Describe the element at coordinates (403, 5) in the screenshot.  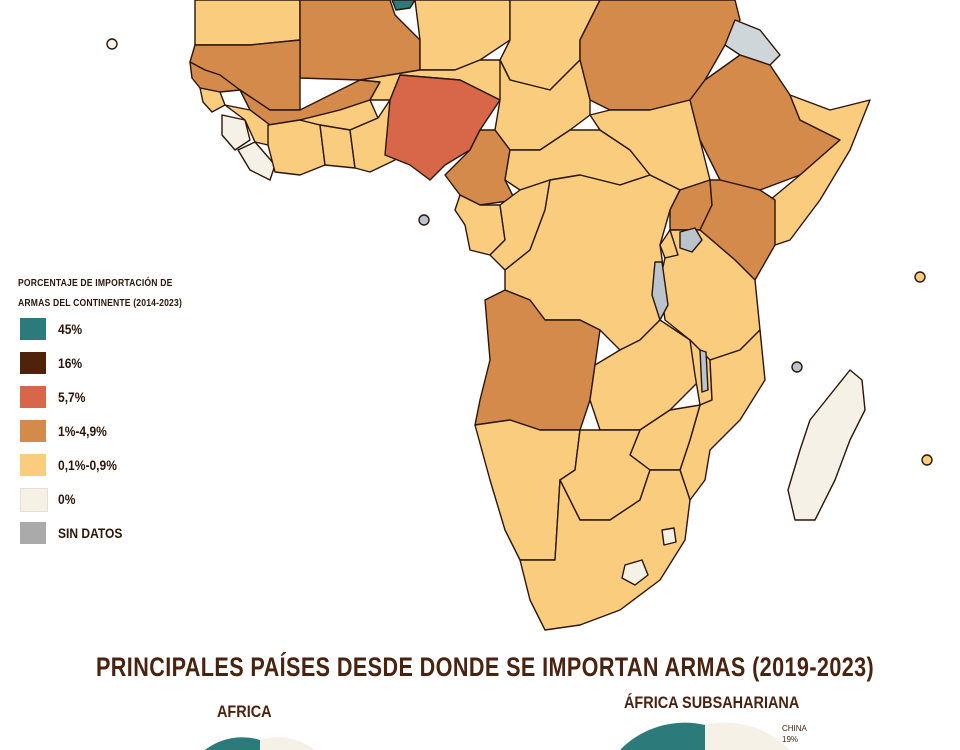
I see `region-egypt` at that location.